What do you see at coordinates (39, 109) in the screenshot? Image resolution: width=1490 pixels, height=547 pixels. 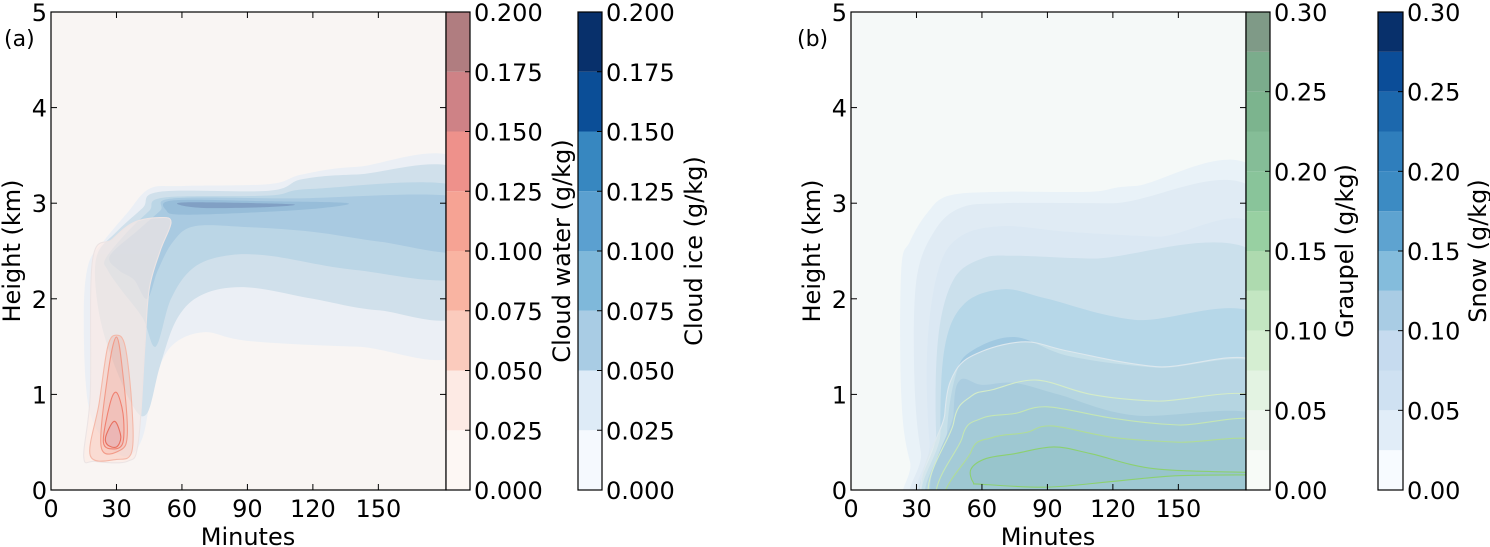 I see `y-tick-label: 4` at bounding box center [39, 109].